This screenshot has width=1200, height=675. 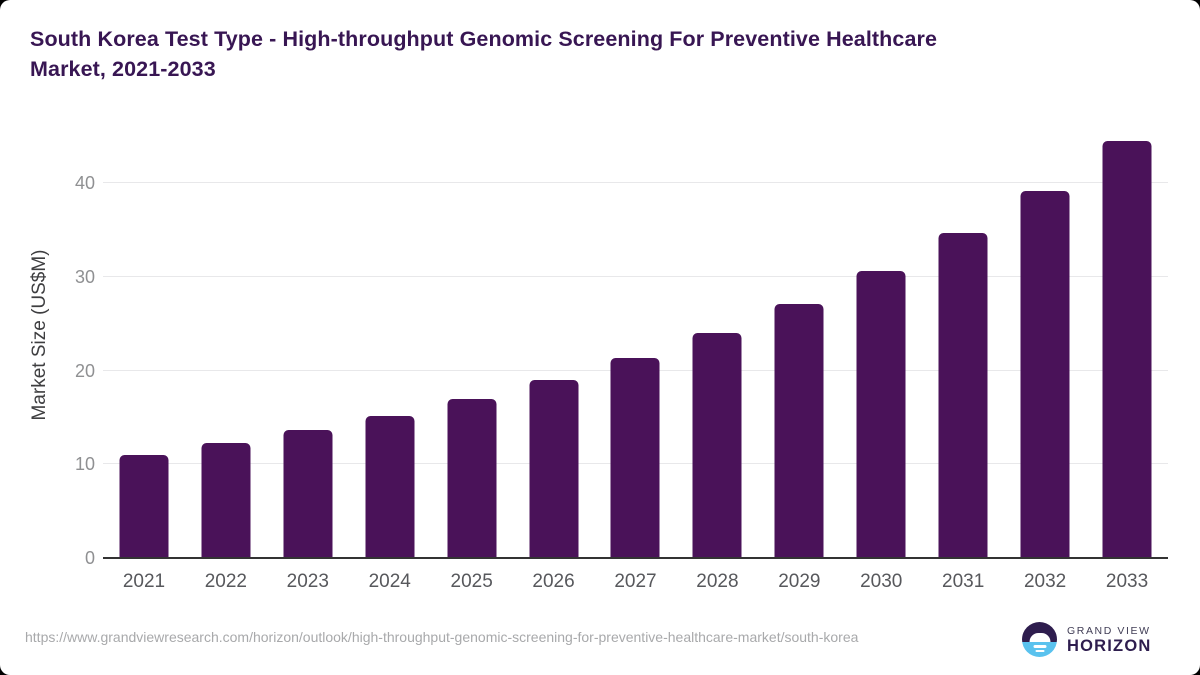 I want to click on x-tick-label-2025: 2025, so click(x=471, y=581).